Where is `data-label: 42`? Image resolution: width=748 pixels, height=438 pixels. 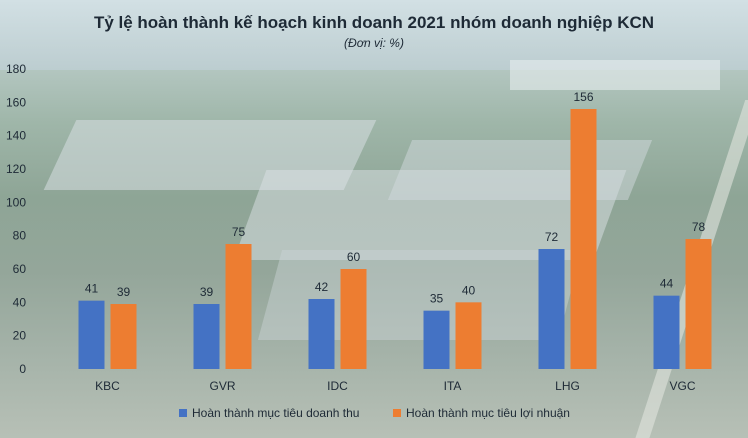 data-label: 42 is located at coordinates (322, 287).